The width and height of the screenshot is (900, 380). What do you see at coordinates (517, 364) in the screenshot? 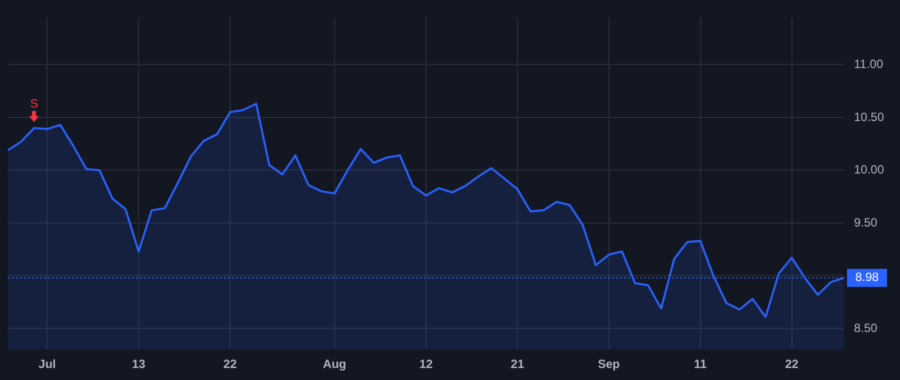
I see `x-tick-label: 21` at bounding box center [517, 364].